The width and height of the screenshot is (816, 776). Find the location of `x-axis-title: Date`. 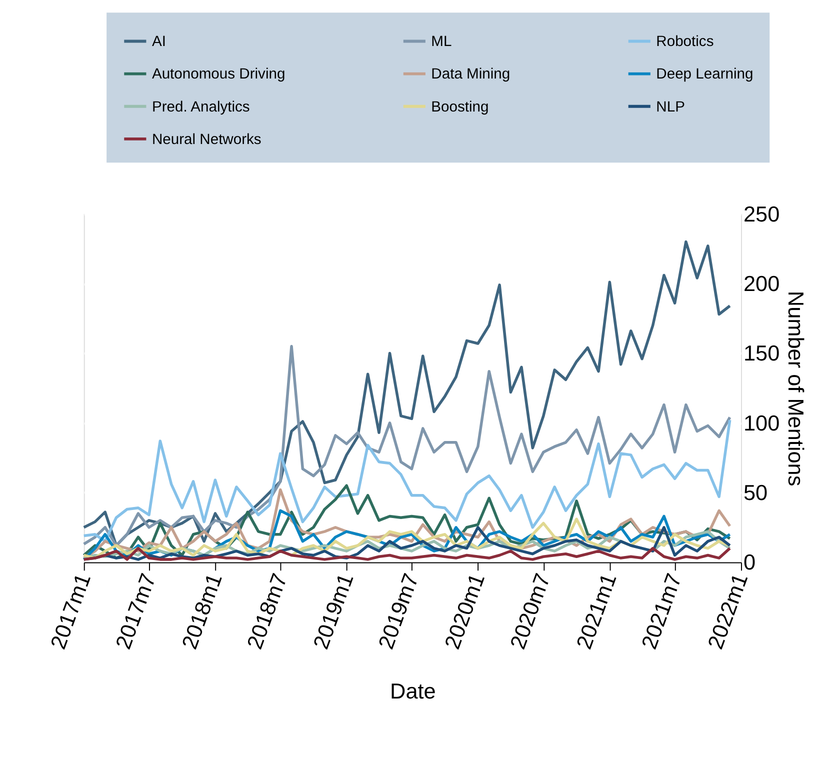

x-axis-title: Date is located at coordinates (413, 691).